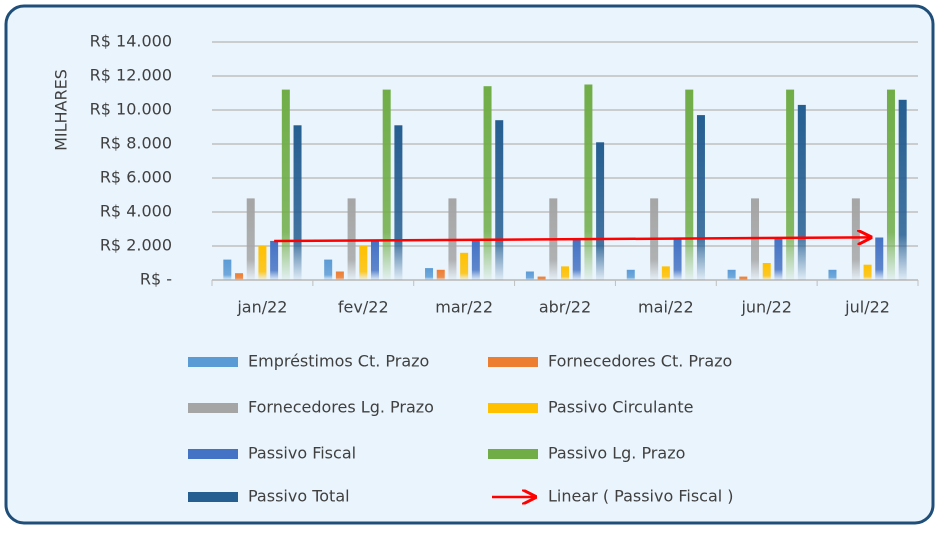 The height and width of the screenshot is (533, 939). Describe the element at coordinates (302, 453) in the screenshot. I see `legend-label: Passivo Fiscal` at that location.